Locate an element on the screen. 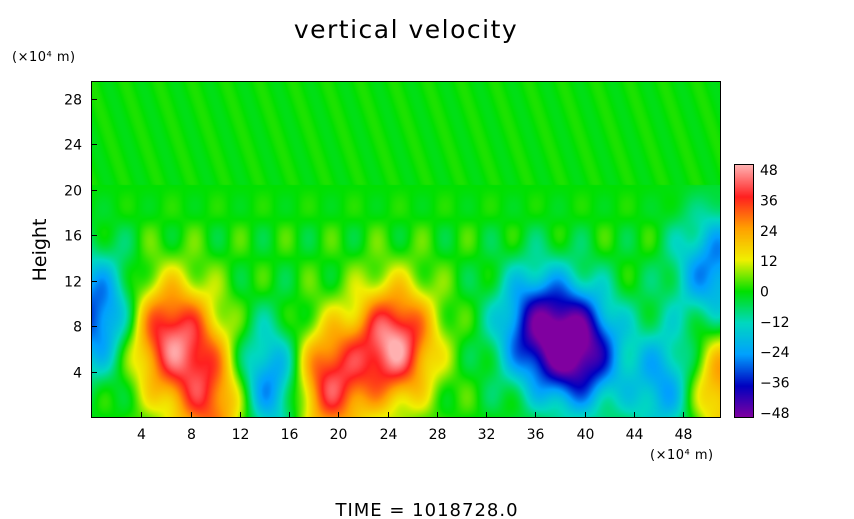  colorbar-tick-label: 36 is located at coordinates (769, 201).